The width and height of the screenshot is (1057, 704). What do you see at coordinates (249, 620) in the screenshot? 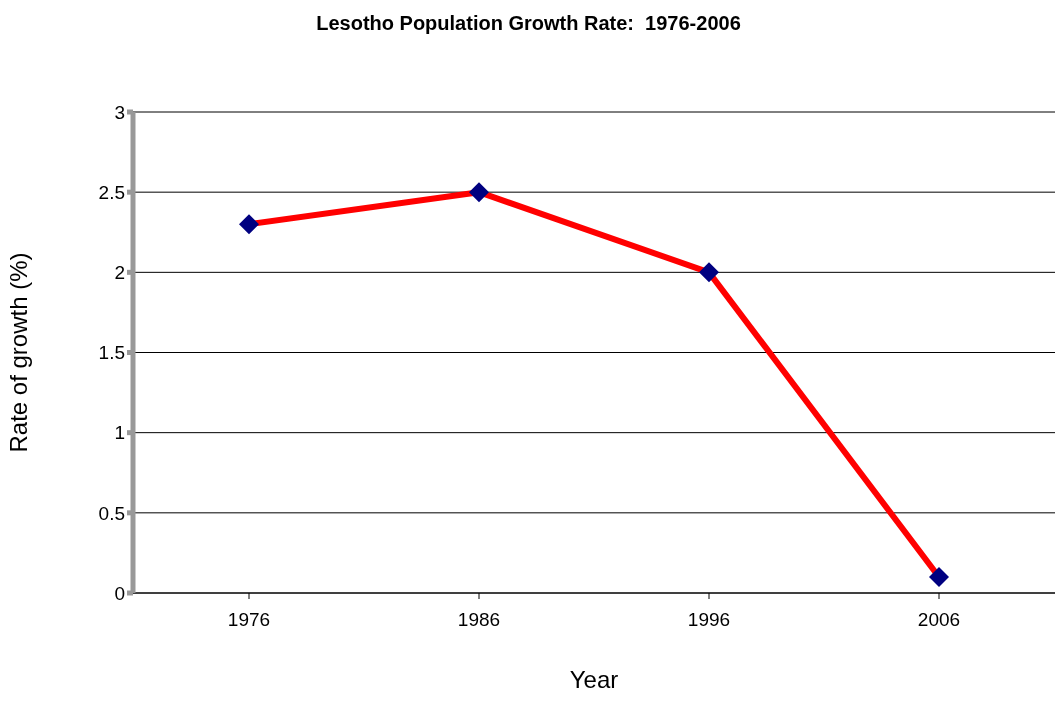
I see `x-tick-label: 1976` at bounding box center [249, 620].